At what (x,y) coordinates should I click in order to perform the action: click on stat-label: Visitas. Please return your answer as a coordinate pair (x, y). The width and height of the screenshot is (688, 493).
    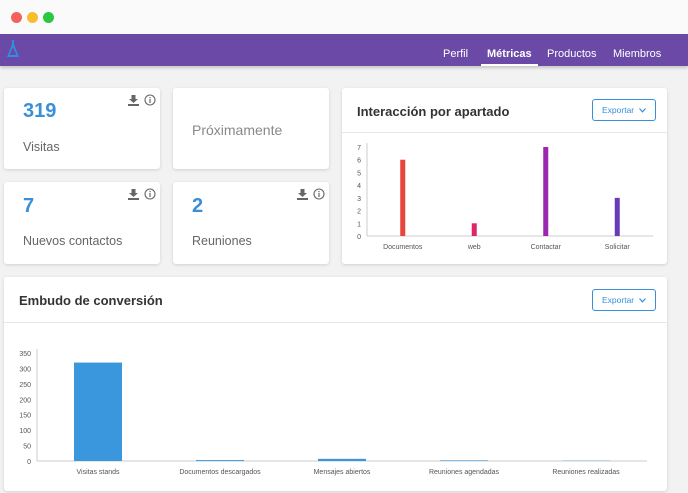
    Looking at the image, I should click on (41, 147).